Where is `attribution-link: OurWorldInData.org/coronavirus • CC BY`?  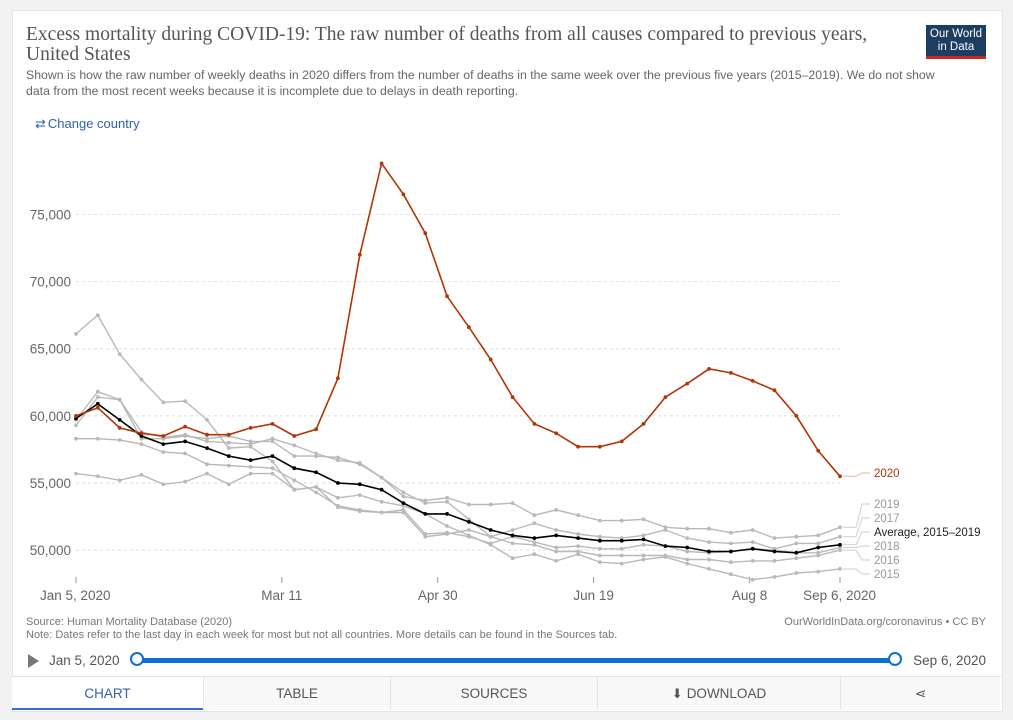
attribution-link: OurWorldInData.org/coronavirus • CC BY is located at coordinates (885, 622).